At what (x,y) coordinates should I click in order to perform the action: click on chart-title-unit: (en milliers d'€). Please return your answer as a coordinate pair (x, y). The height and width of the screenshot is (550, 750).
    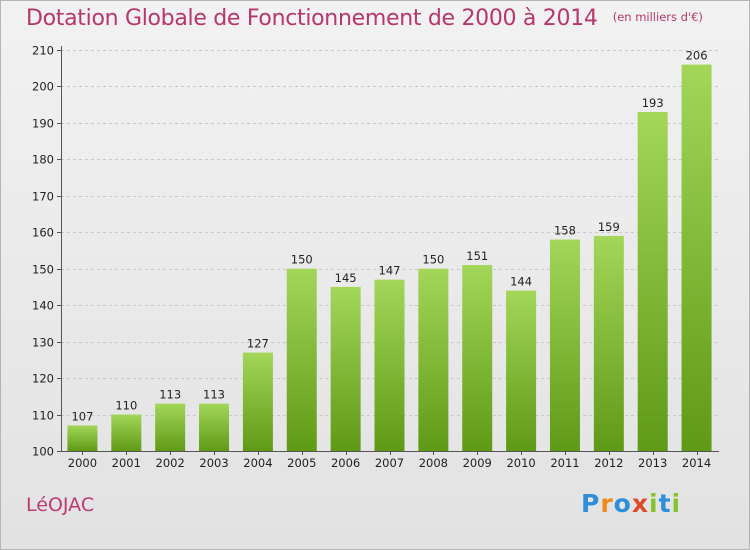
    Looking at the image, I should click on (657, 17).